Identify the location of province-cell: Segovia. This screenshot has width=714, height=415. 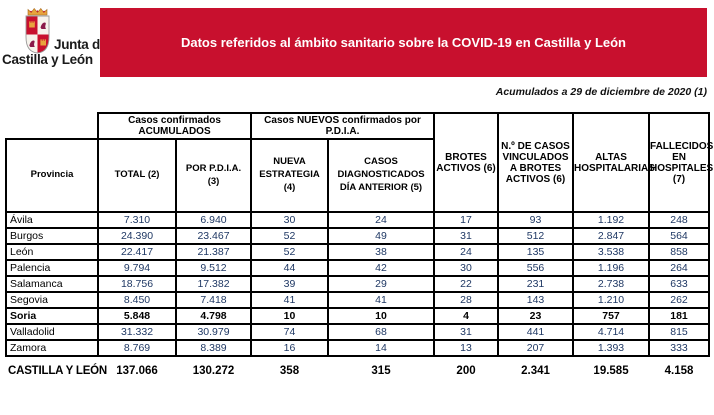
(52, 300).